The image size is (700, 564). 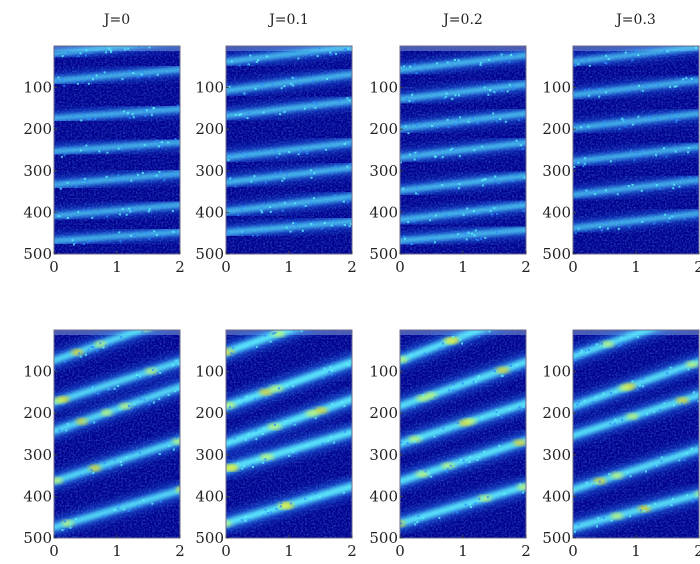 I want to click on x-tick-label: 1, so click(x=636, y=551).